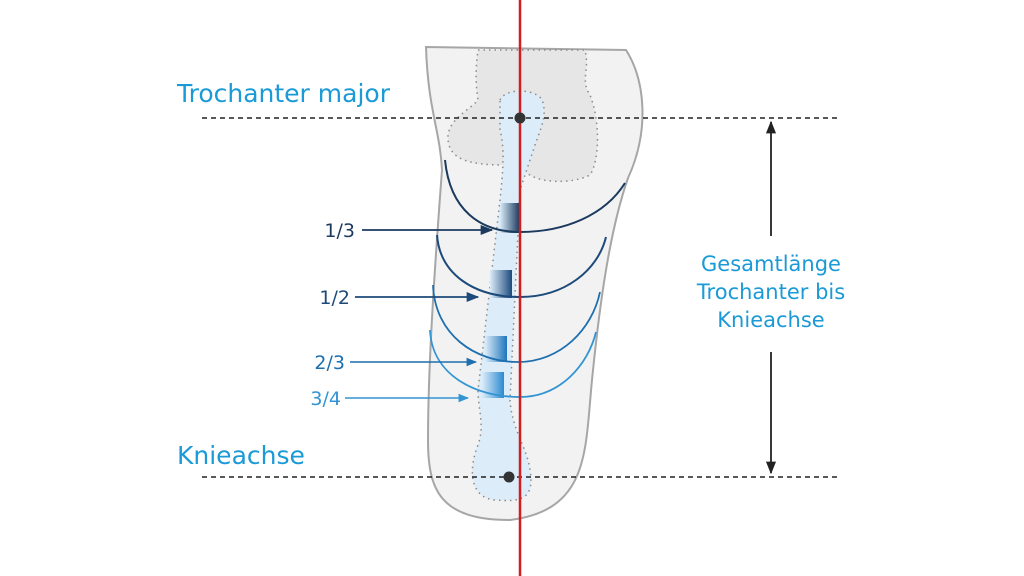 The width and height of the screenshot is (1024, 576). I want to click on knee-axis-label: Knieachse, so click(241, 455).